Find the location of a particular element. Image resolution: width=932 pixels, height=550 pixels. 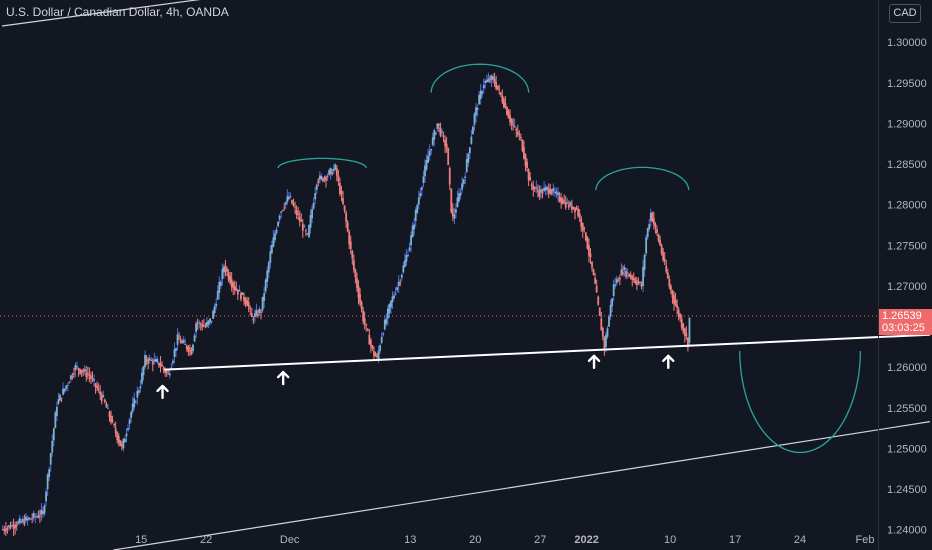

time-axis: 15 22 Dec 13 20 27 2022 10 17 24 Feb is located at coordinates (504, 540).